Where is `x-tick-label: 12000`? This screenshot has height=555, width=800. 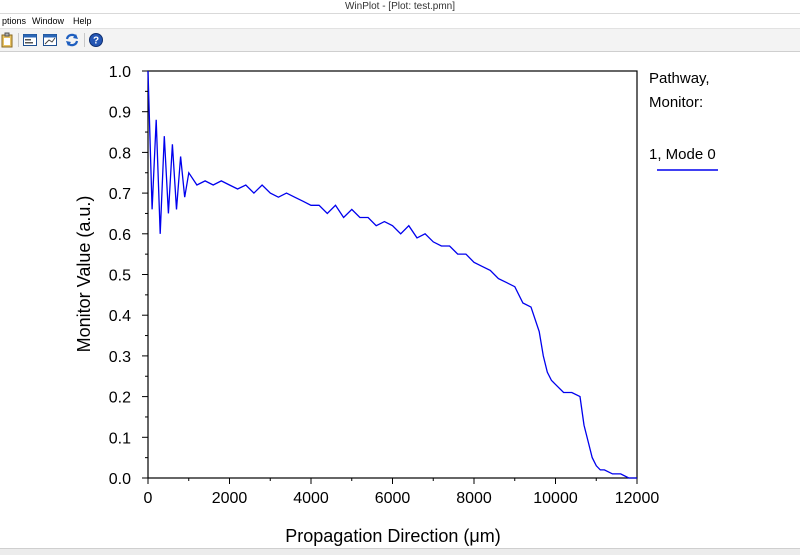 x-tick-label: 12000 is located at coordinates (637, 498).